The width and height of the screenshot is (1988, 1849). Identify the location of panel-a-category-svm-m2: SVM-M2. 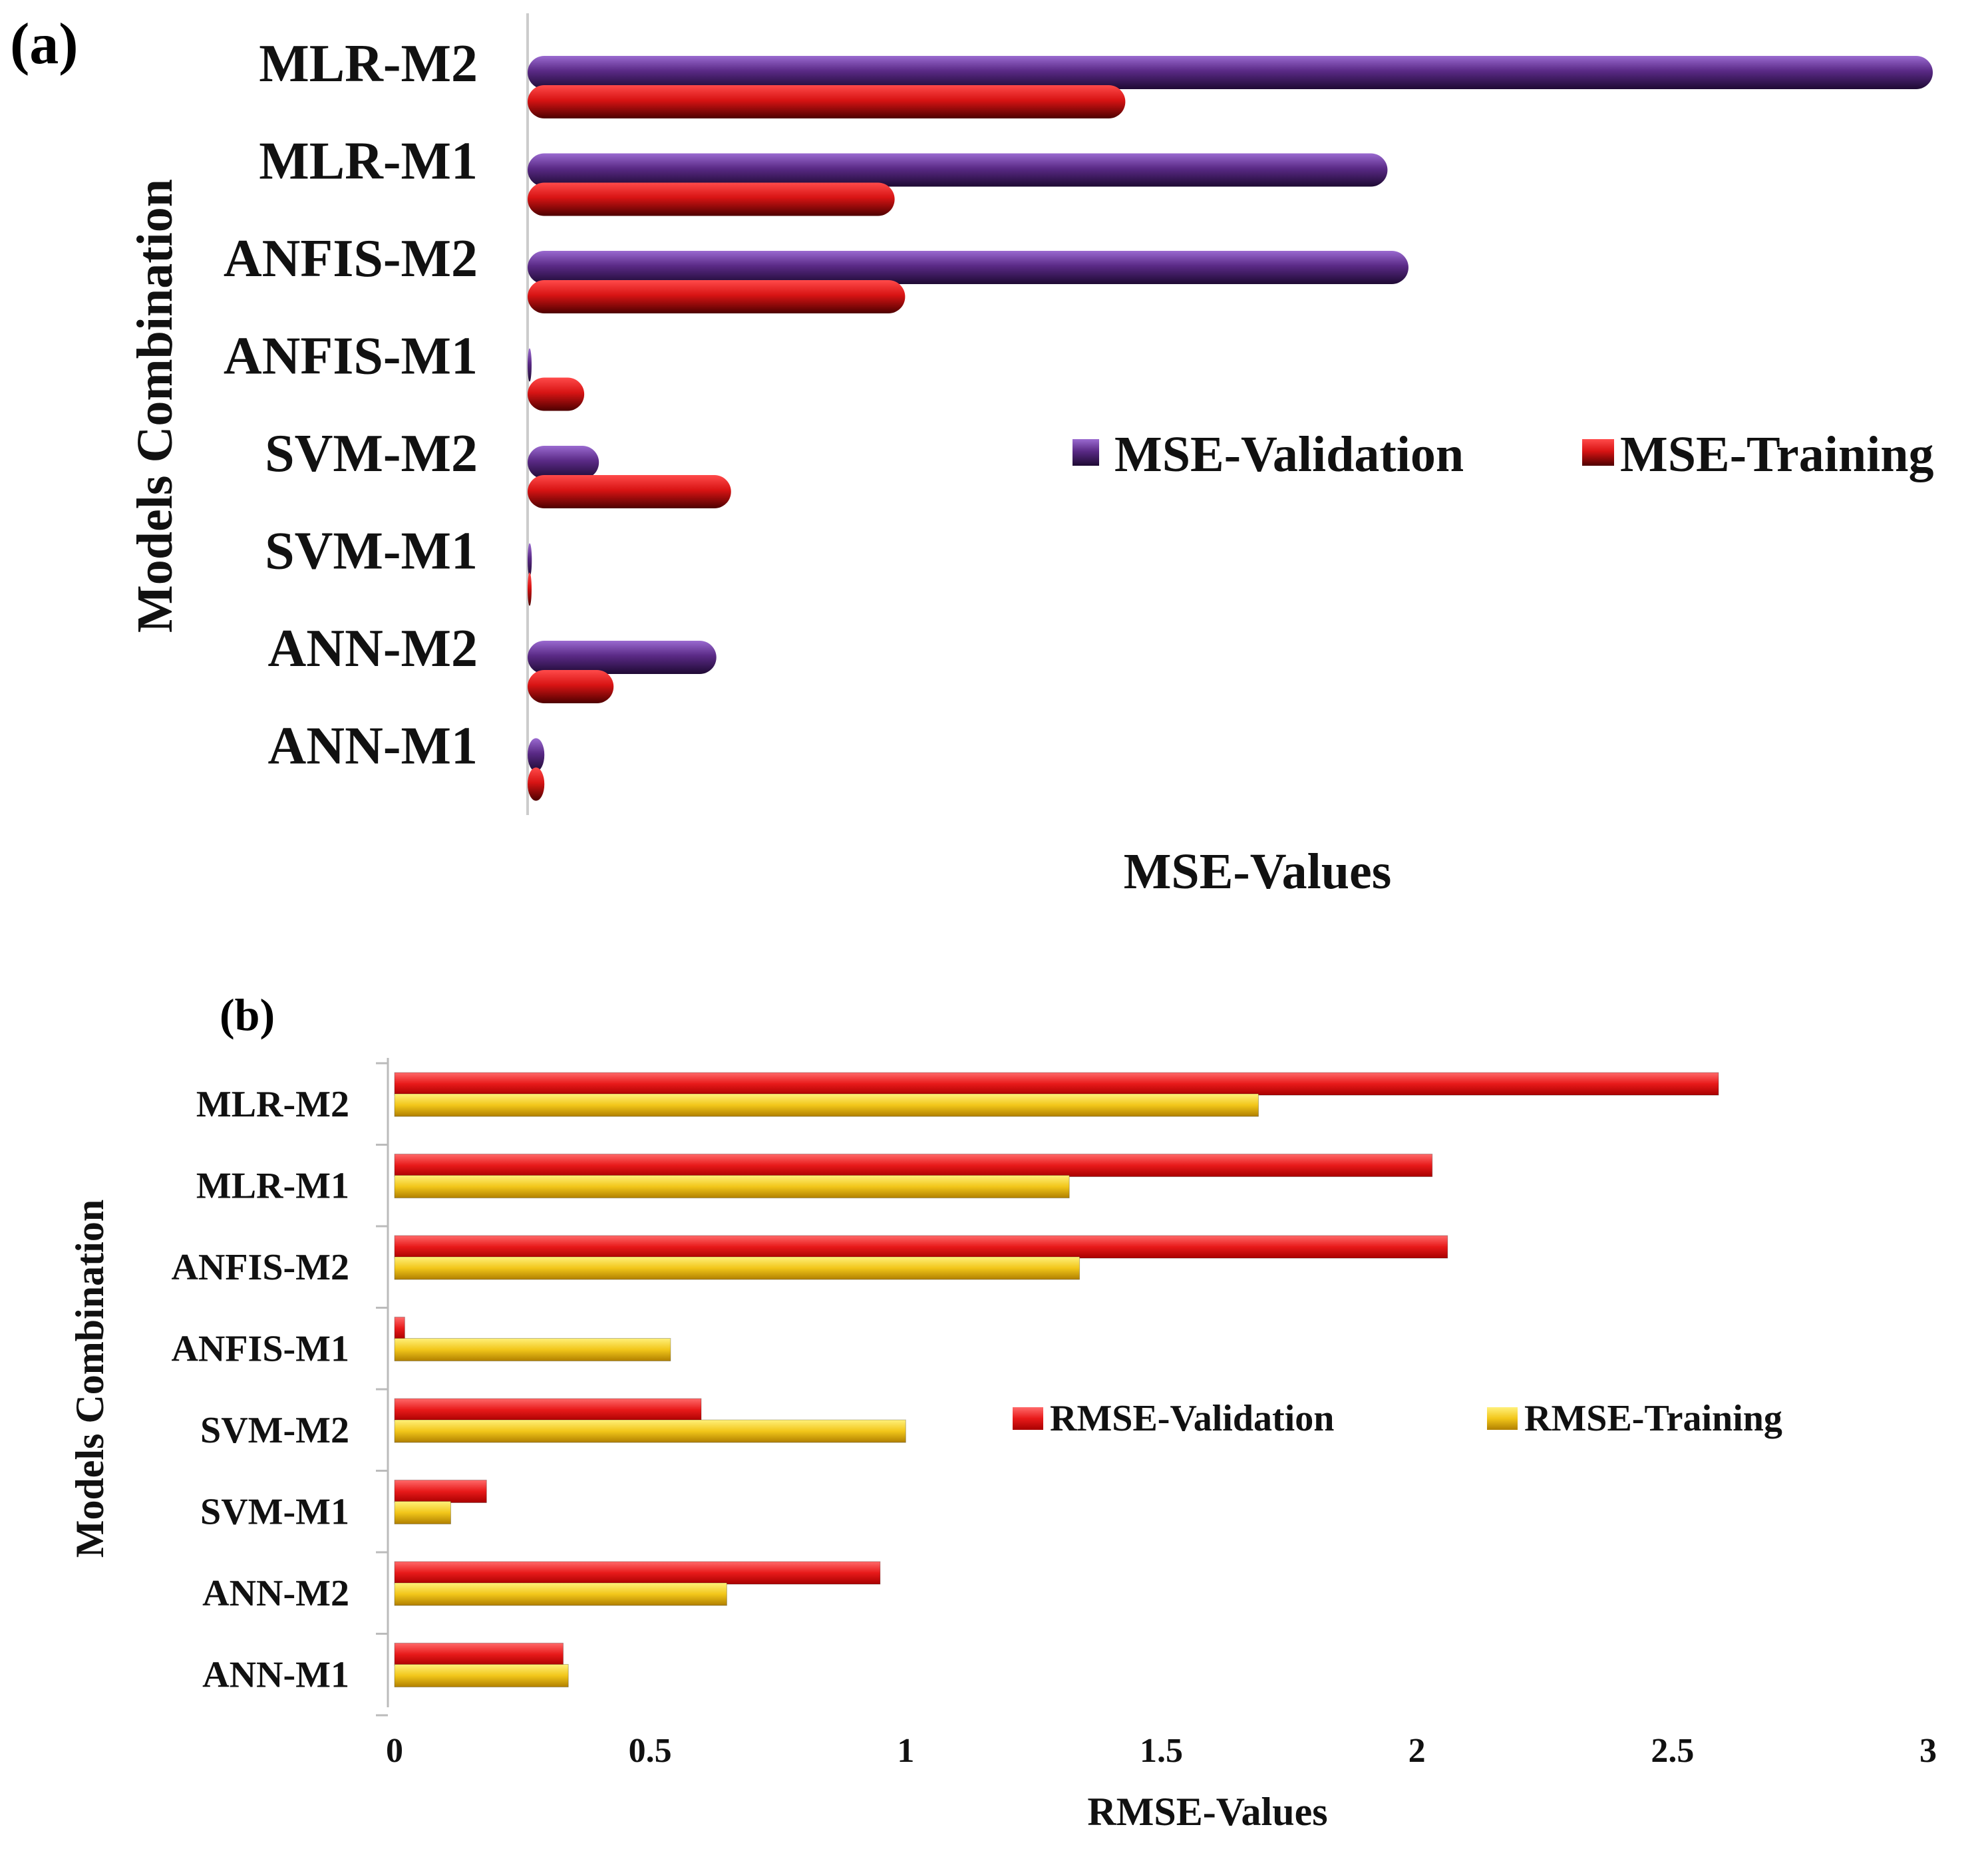
(371, 453).